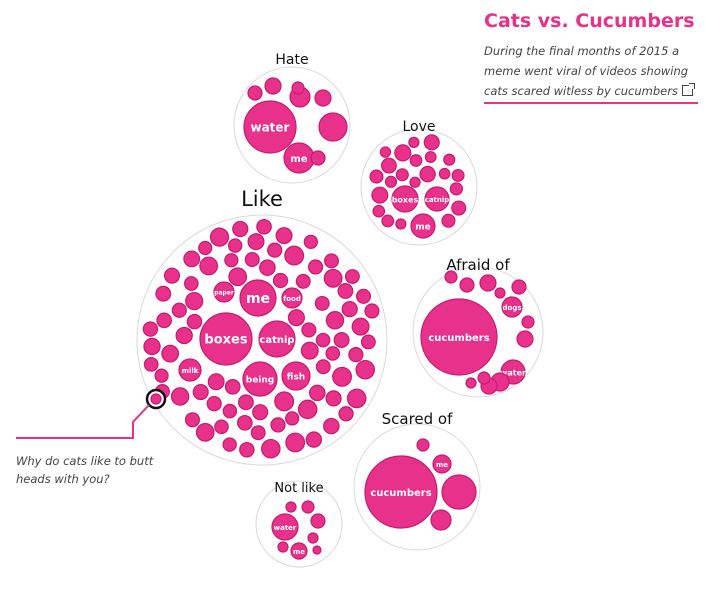 This screenshot has height=595, width=720. Describe the element at coordinates (258, 298) in the screenshot. I see `bubble-like-me` at that location.